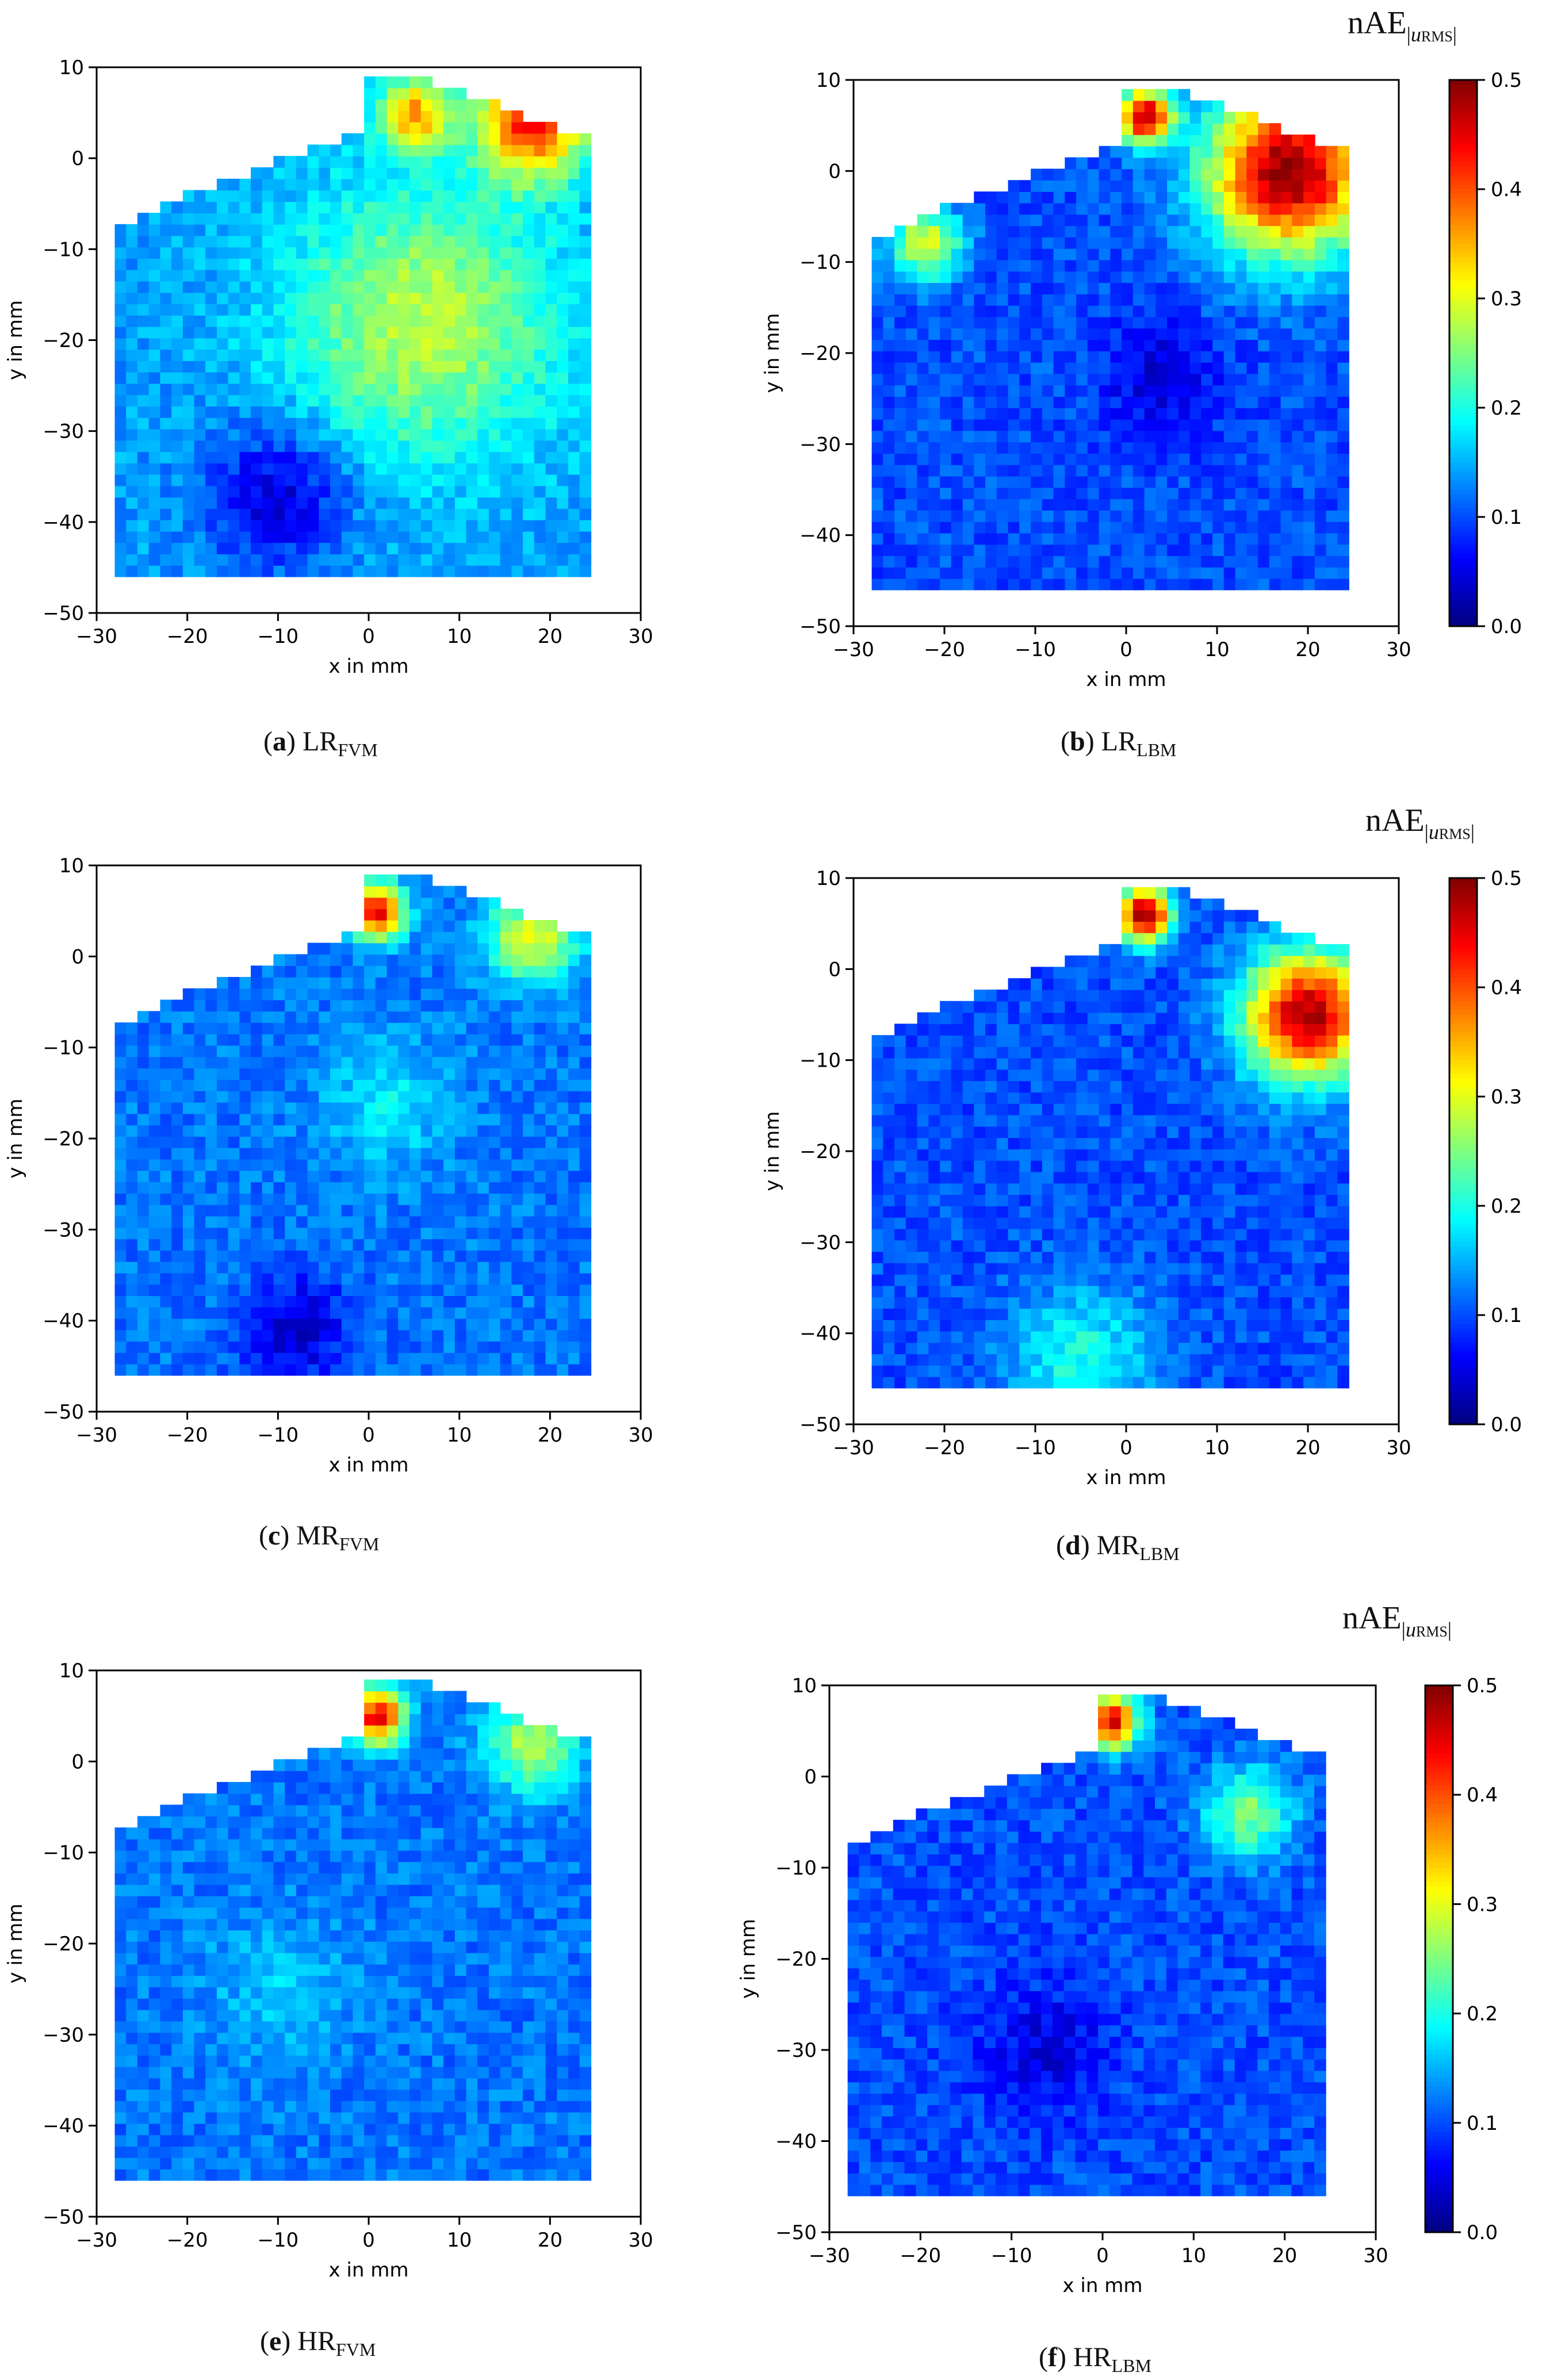 The height and width of the screenshot is (2380, 1542). I want to click on x-tick-label: −20, so click(944, 649).